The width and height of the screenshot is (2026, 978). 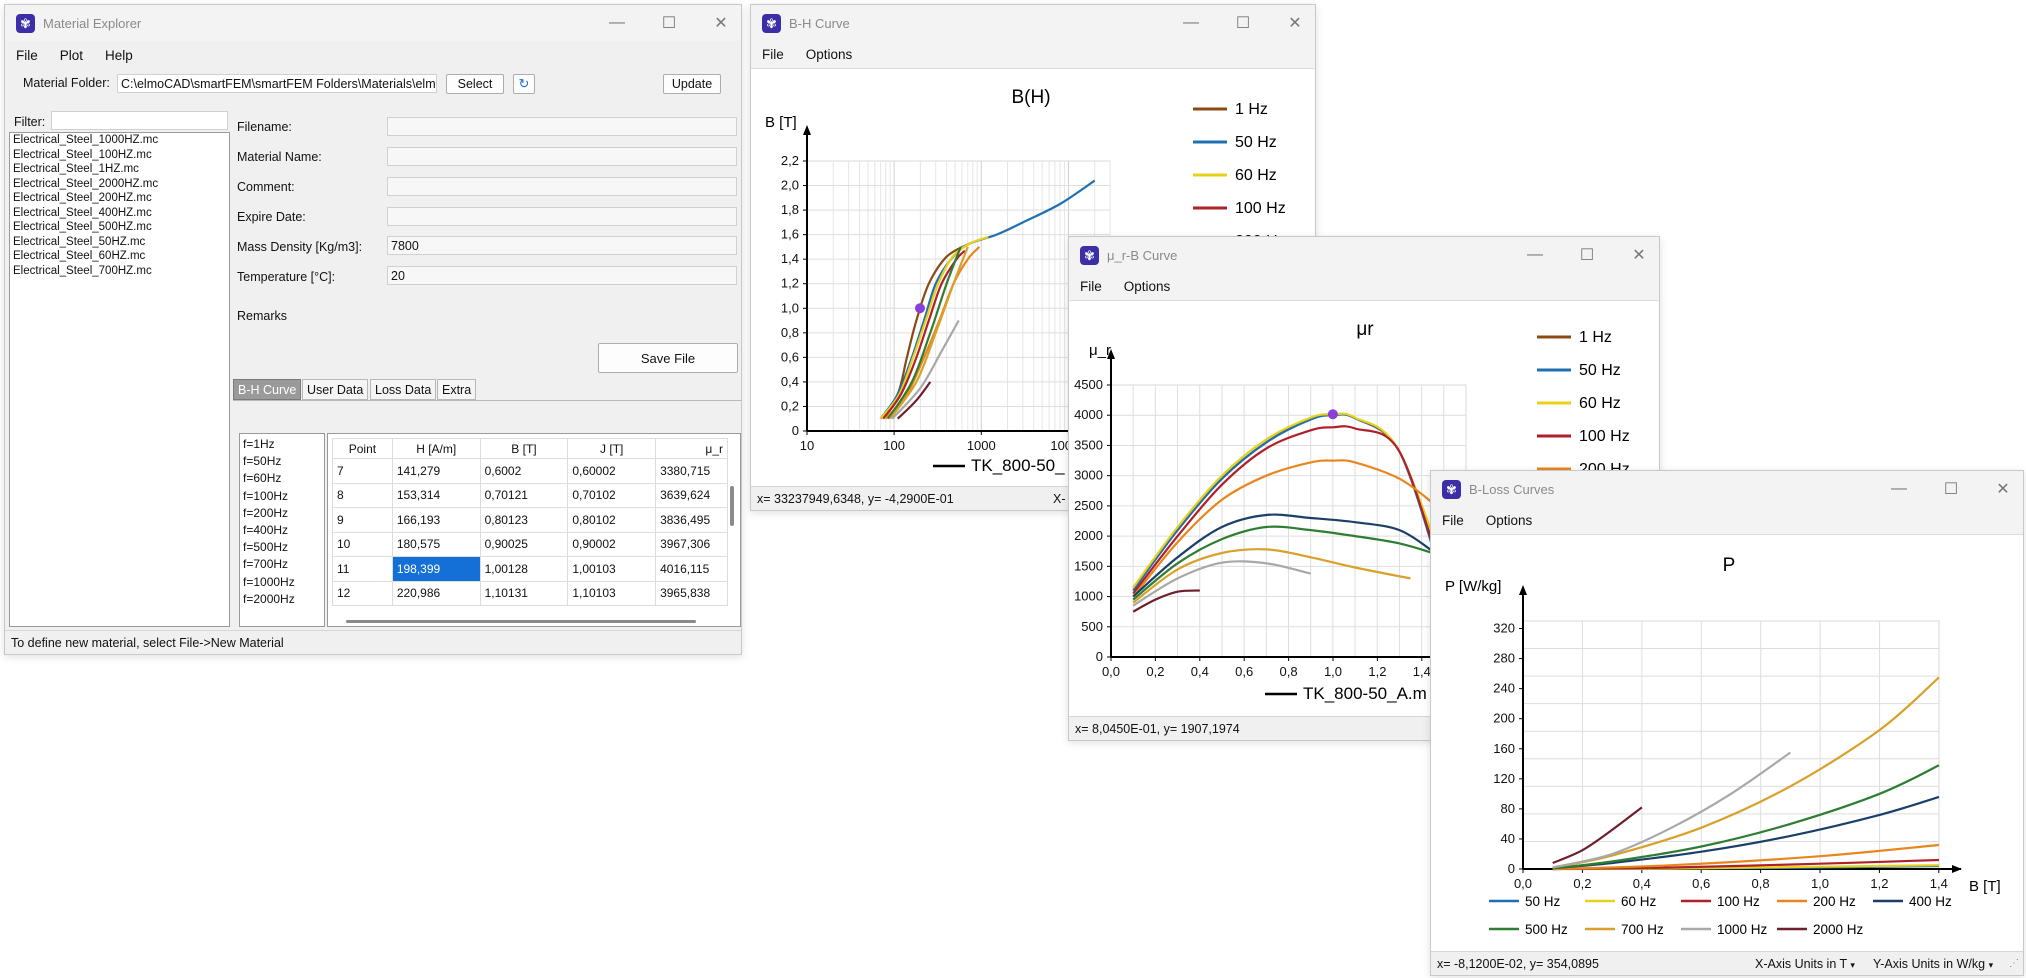 What do you see at coordinates (79, 256) in the screenshot?
I see `list-item: Electrical_Steel_60HZ.mc` at bounding box center [79, 256].